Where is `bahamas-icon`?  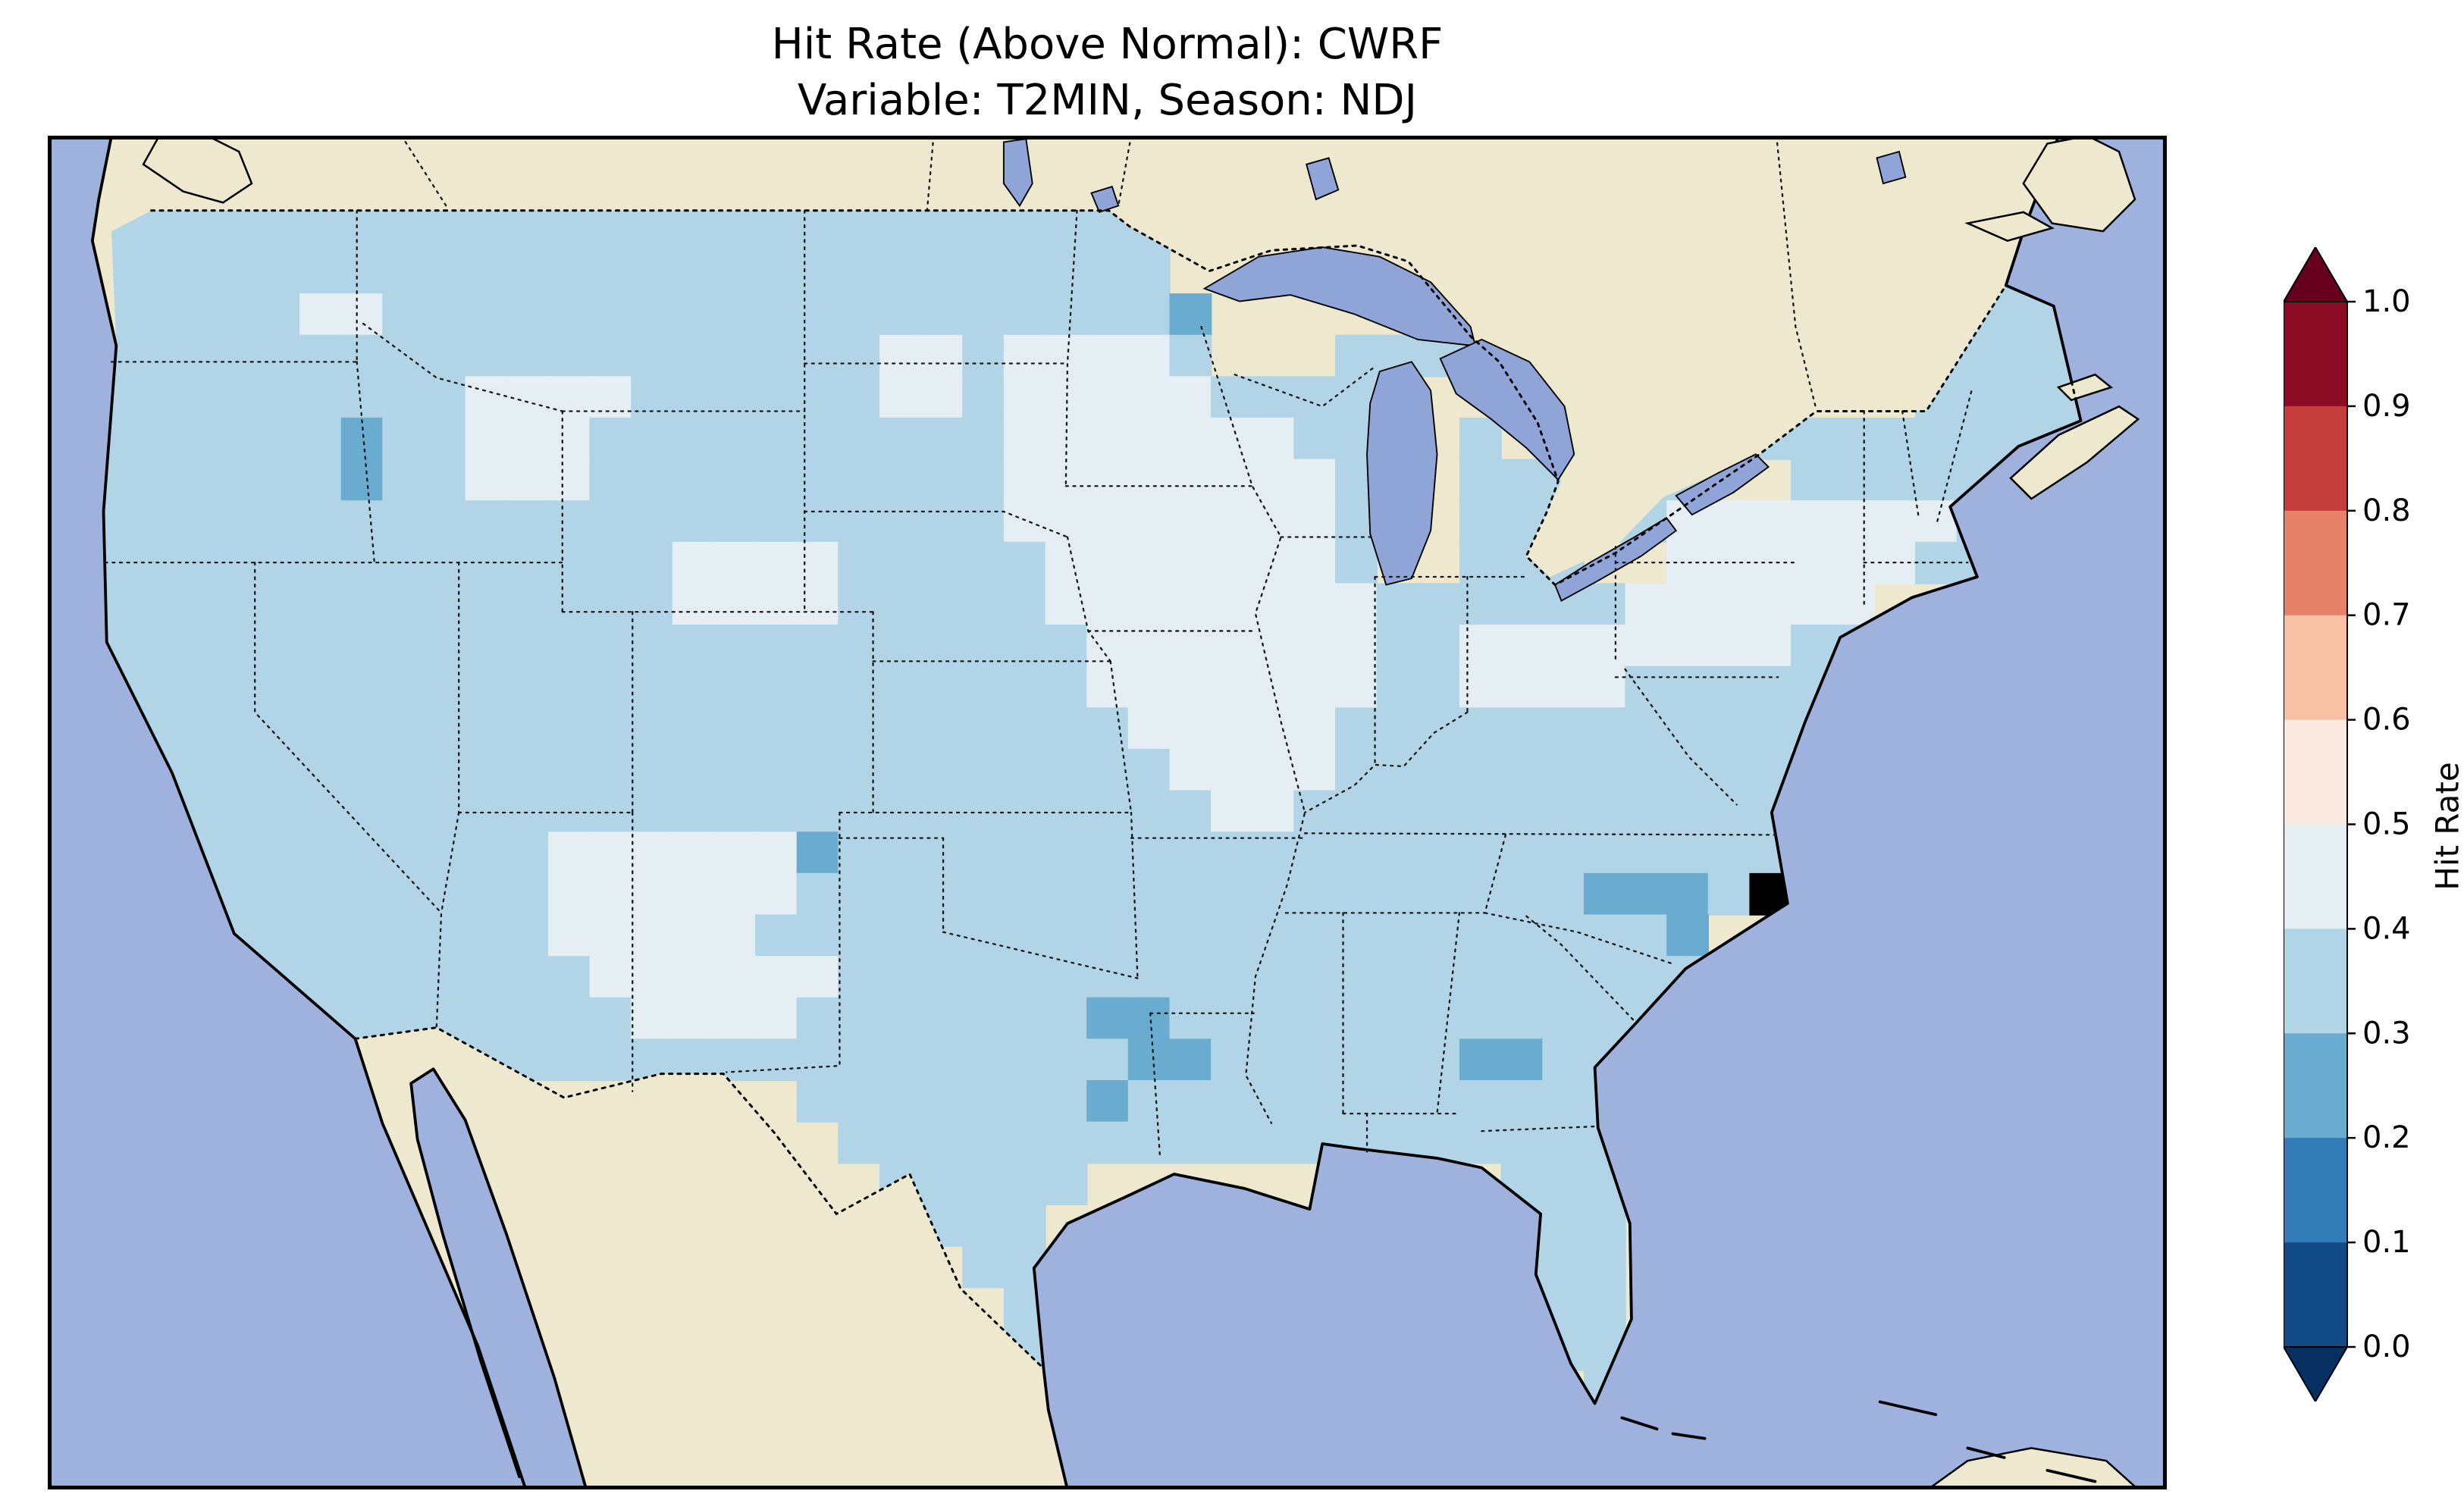
bahamas-icon is located at coordinates (1987, 1441).